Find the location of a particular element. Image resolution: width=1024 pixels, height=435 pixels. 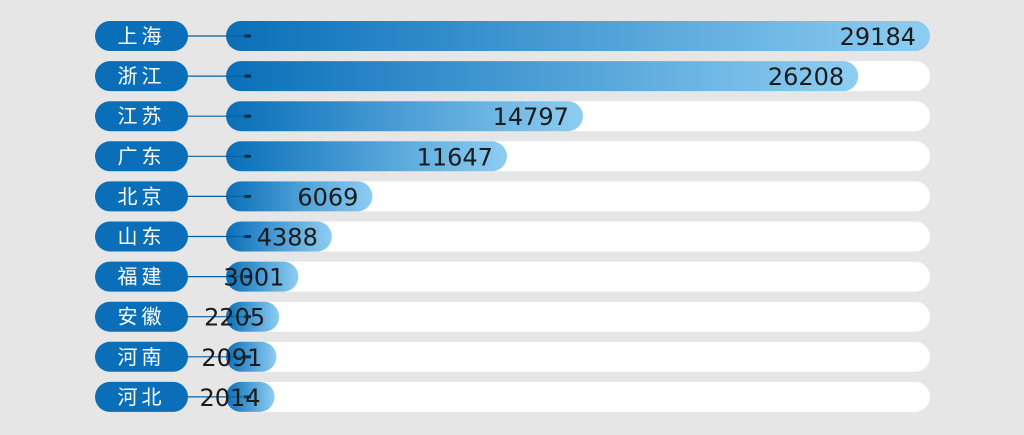

category-label: 广东 is located at coordinates (142, 156).